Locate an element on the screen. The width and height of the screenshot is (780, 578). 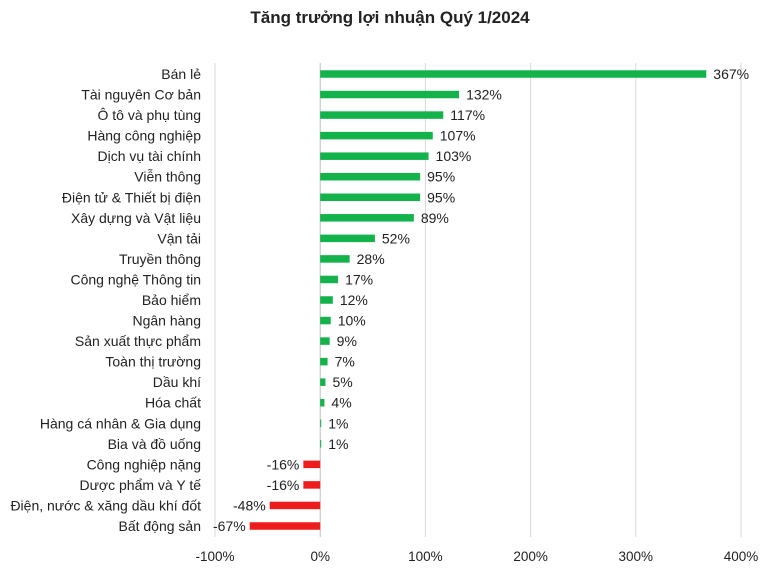
category-label: Bia và đồ uống is located at coordinates (154, 444).